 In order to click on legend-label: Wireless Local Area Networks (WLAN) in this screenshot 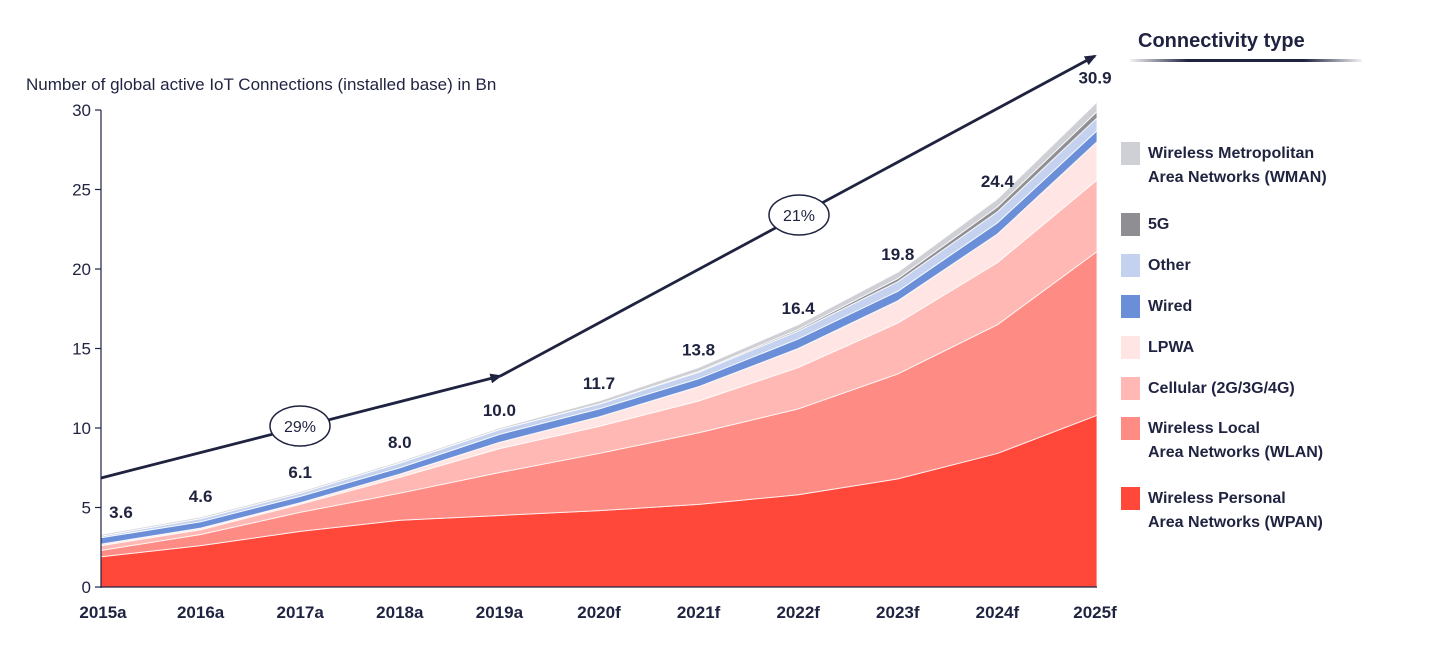, I will do `click(1236, 440)`.